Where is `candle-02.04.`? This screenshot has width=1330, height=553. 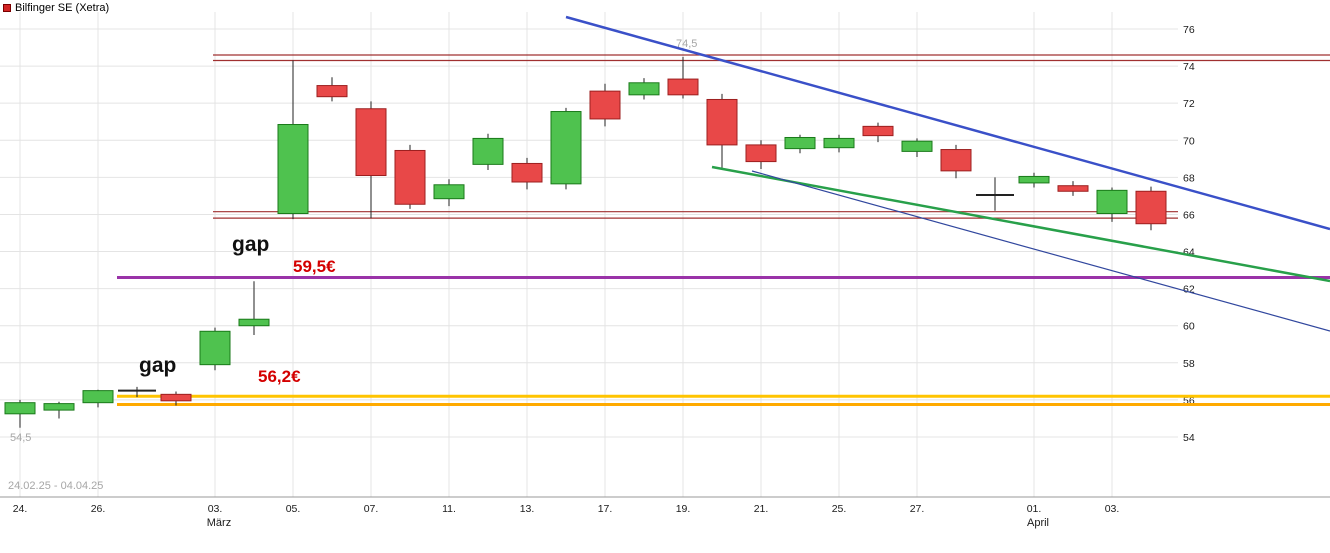 candle-02.04. is located at coordinates (1073, 188).